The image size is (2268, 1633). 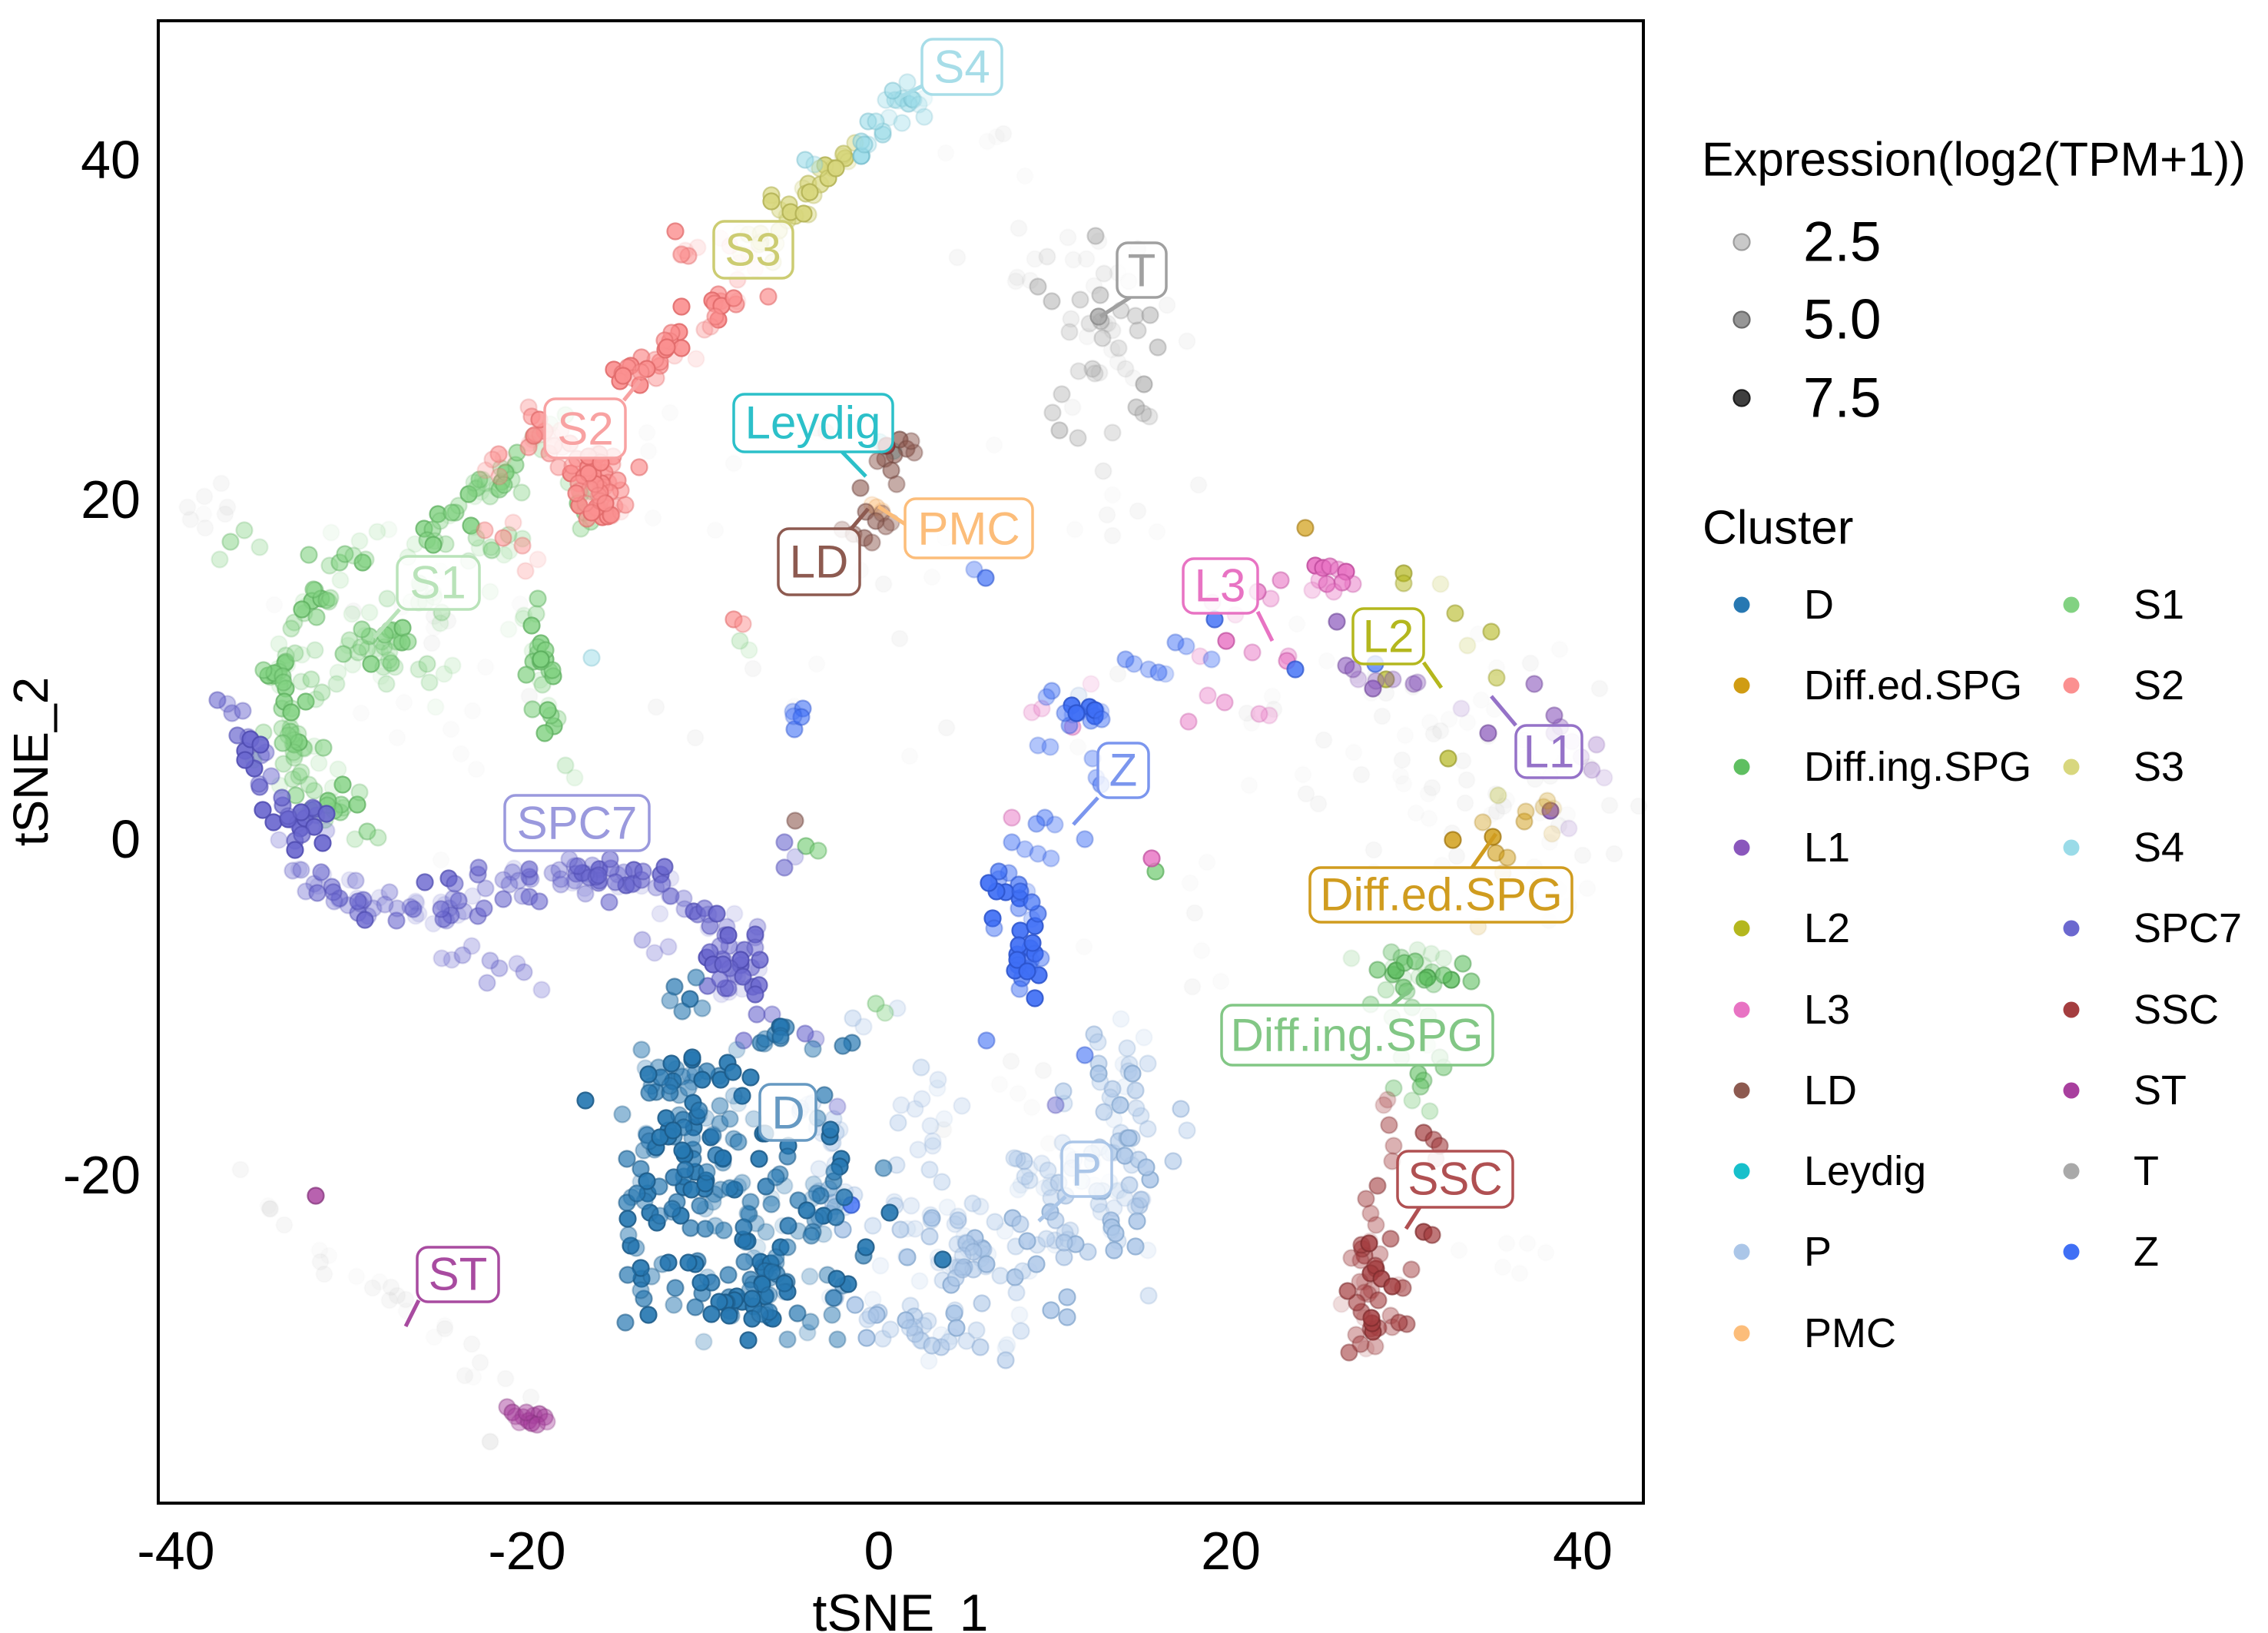 What do you see at coordinates (900, 1608) in the screenshot?
I see `svg-text: tSNE 1` at bounding box center [900, 1608].